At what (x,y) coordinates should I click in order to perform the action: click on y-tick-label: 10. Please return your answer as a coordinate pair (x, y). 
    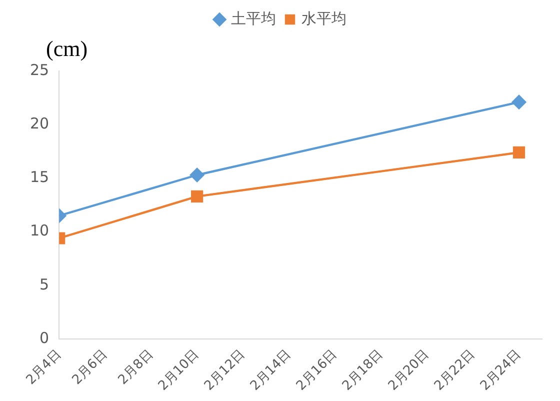
    Looking at the image, I should click on (40, 231).